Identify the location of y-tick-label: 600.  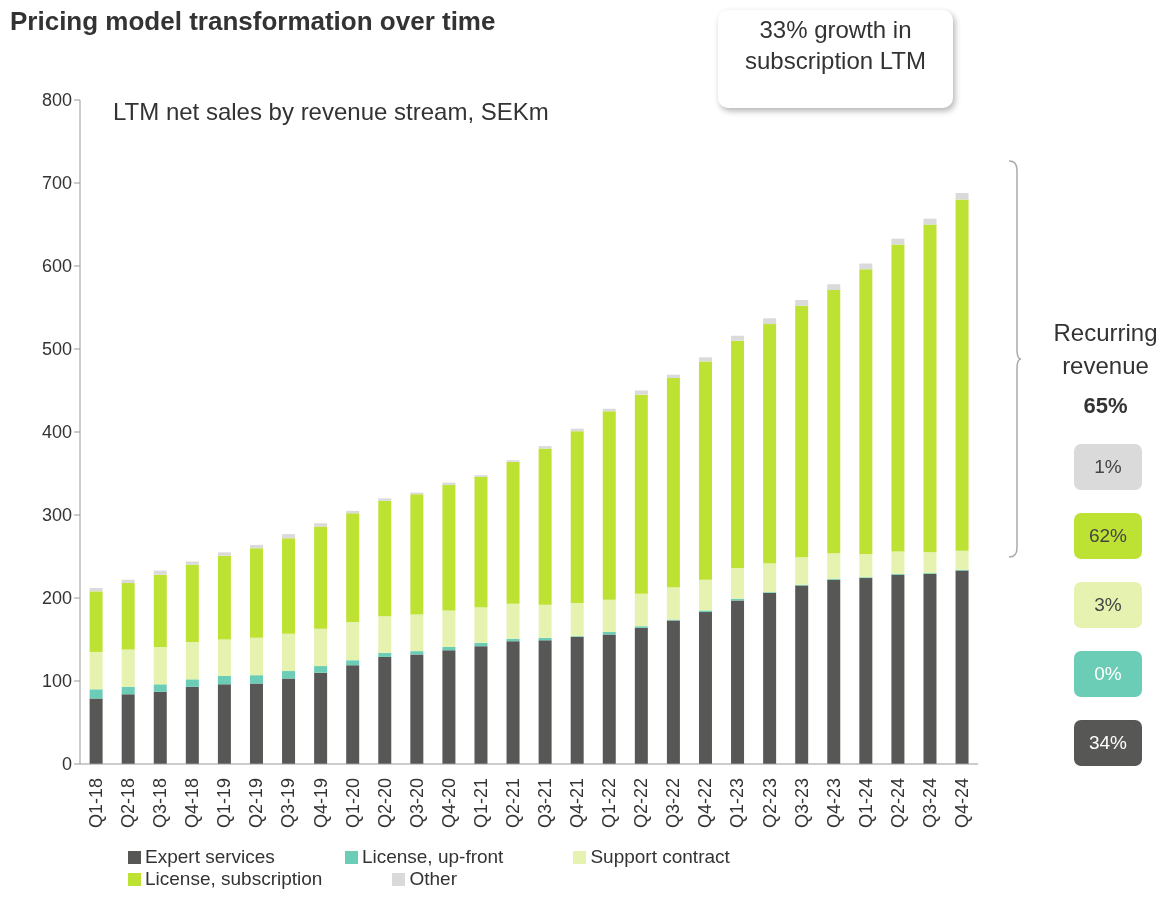
(56, 266).